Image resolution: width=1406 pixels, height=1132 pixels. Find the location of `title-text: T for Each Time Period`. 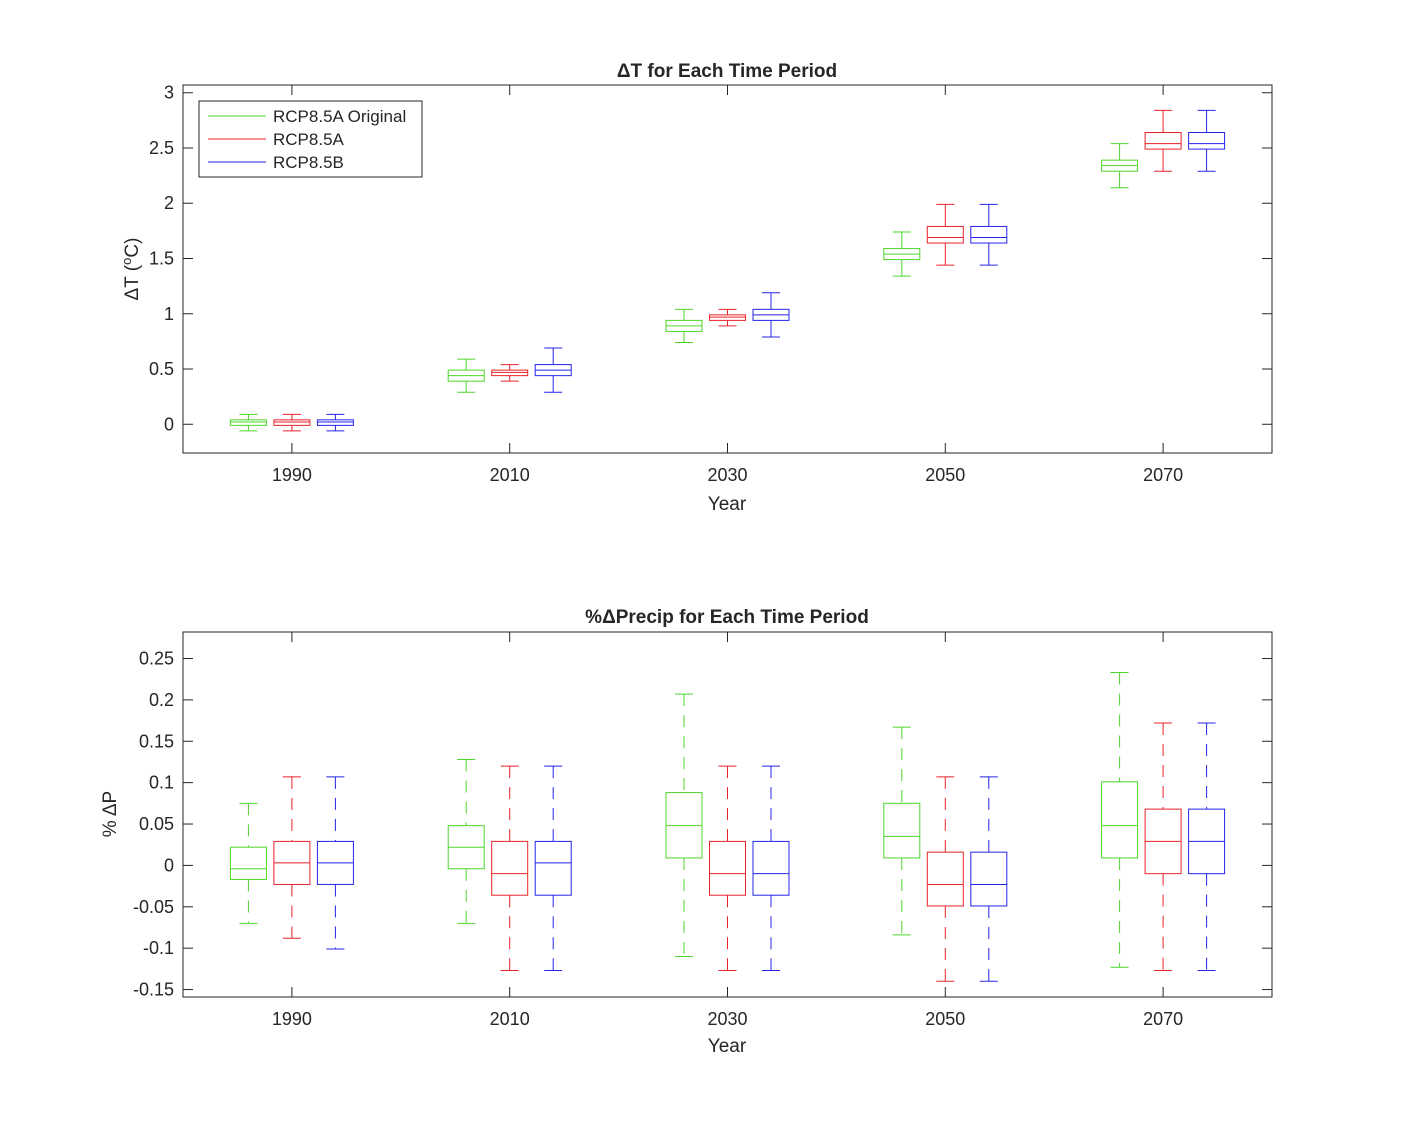

title-text: T for Each Time Period is located at coordinates (734, 71).